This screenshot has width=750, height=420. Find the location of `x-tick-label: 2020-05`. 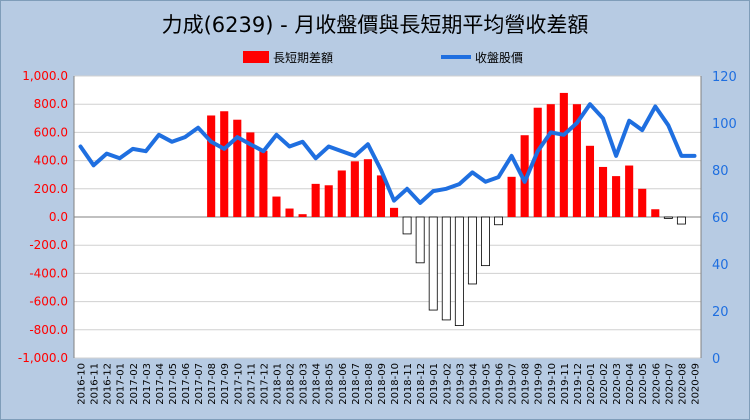

x-tick-label: 2020-05 is located at coordinates (643, 384).